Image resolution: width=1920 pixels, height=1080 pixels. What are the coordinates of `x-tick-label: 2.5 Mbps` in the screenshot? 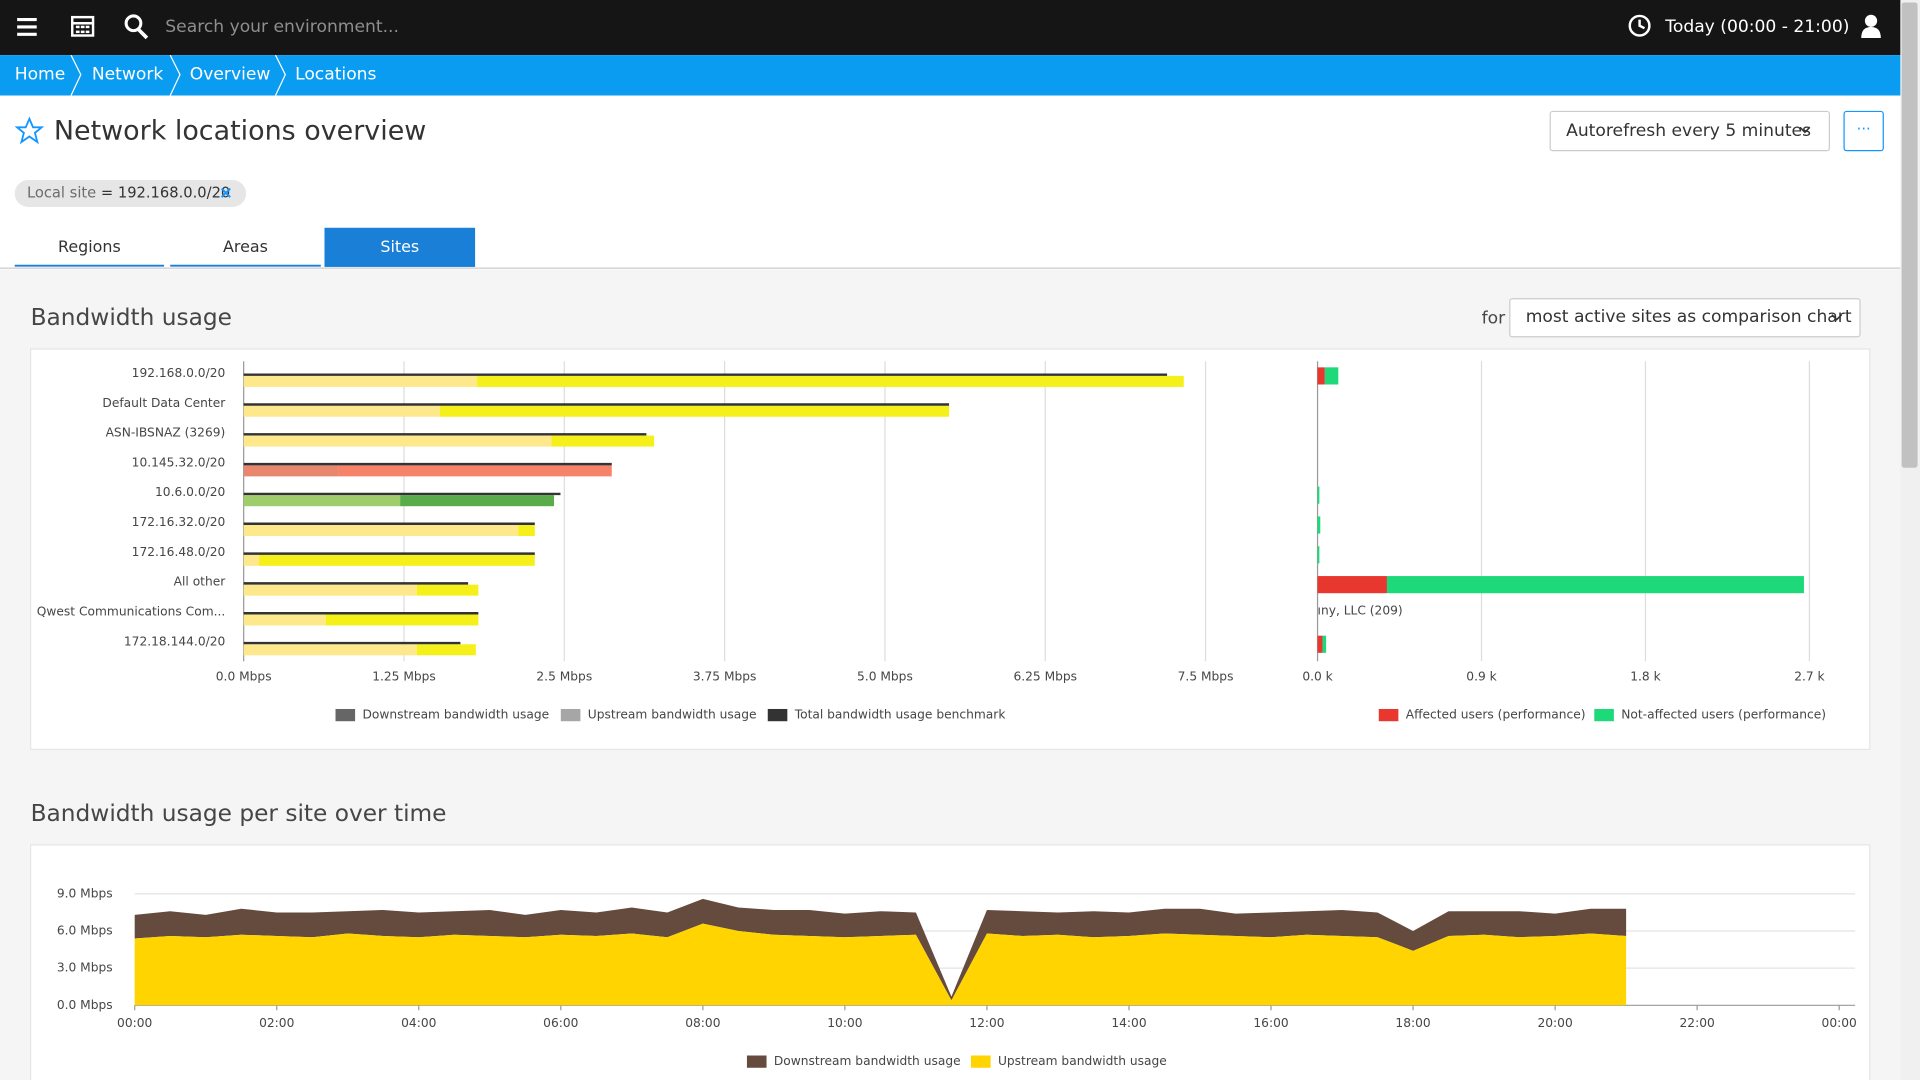 It's located at (564, 677).